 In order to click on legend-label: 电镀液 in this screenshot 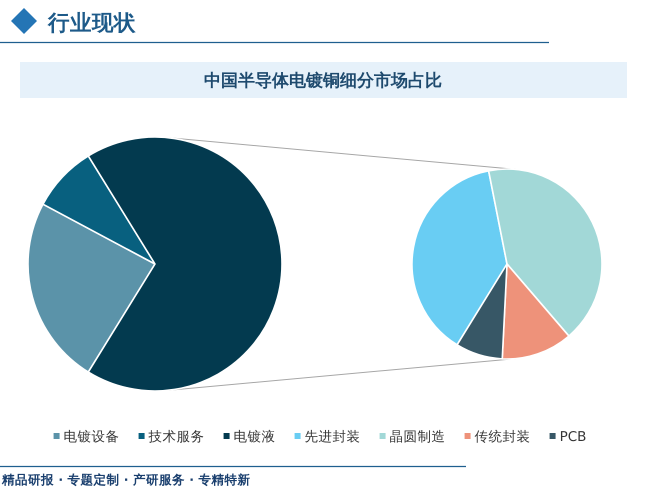, I will do `click(255, 437)`.